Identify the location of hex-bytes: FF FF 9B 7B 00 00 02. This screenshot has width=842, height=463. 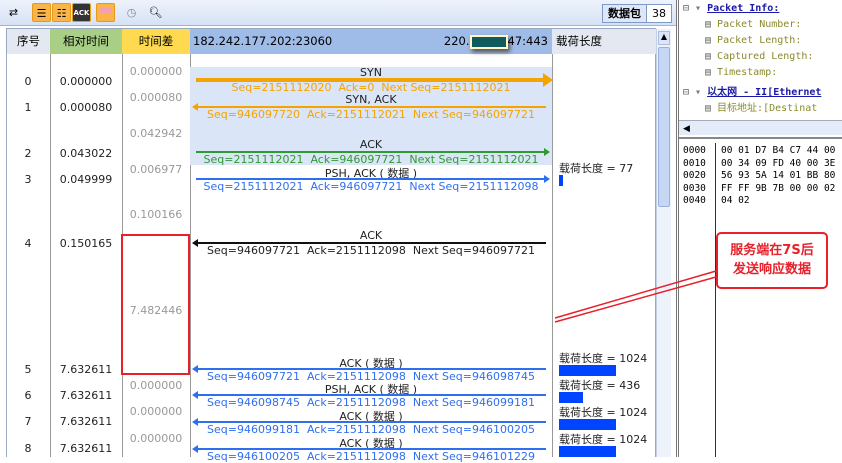
(778, 188).